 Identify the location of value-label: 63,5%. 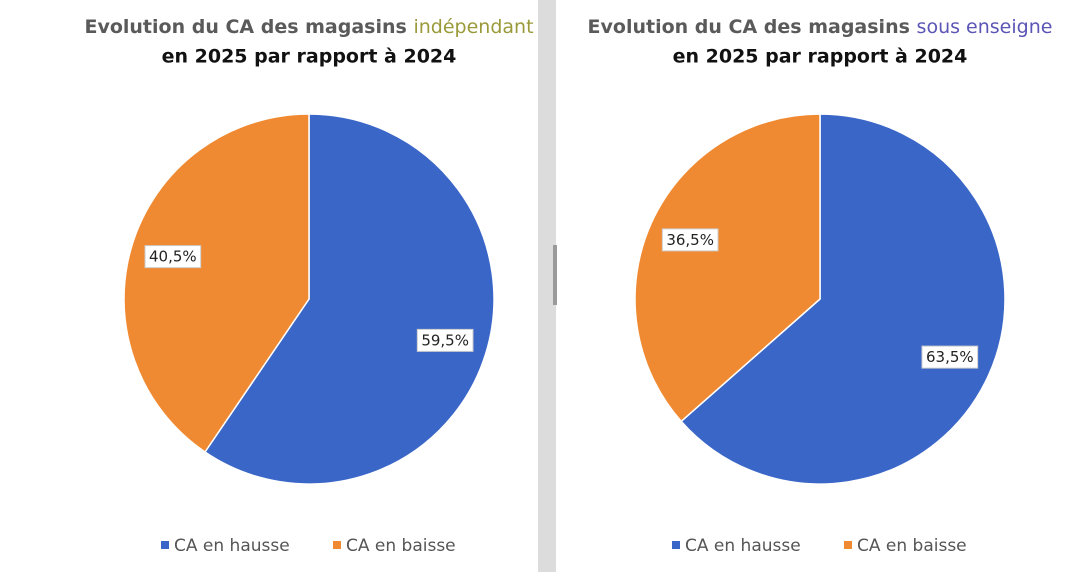
(950, 357).